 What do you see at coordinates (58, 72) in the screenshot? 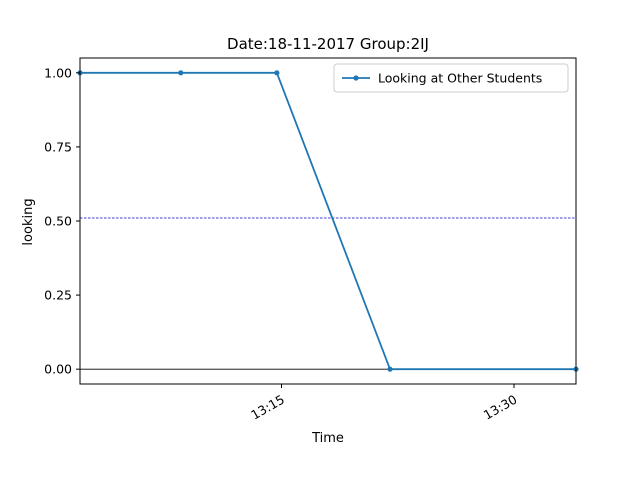
I see `y-tick-label: 1.00` at bounding box center [58, 72].